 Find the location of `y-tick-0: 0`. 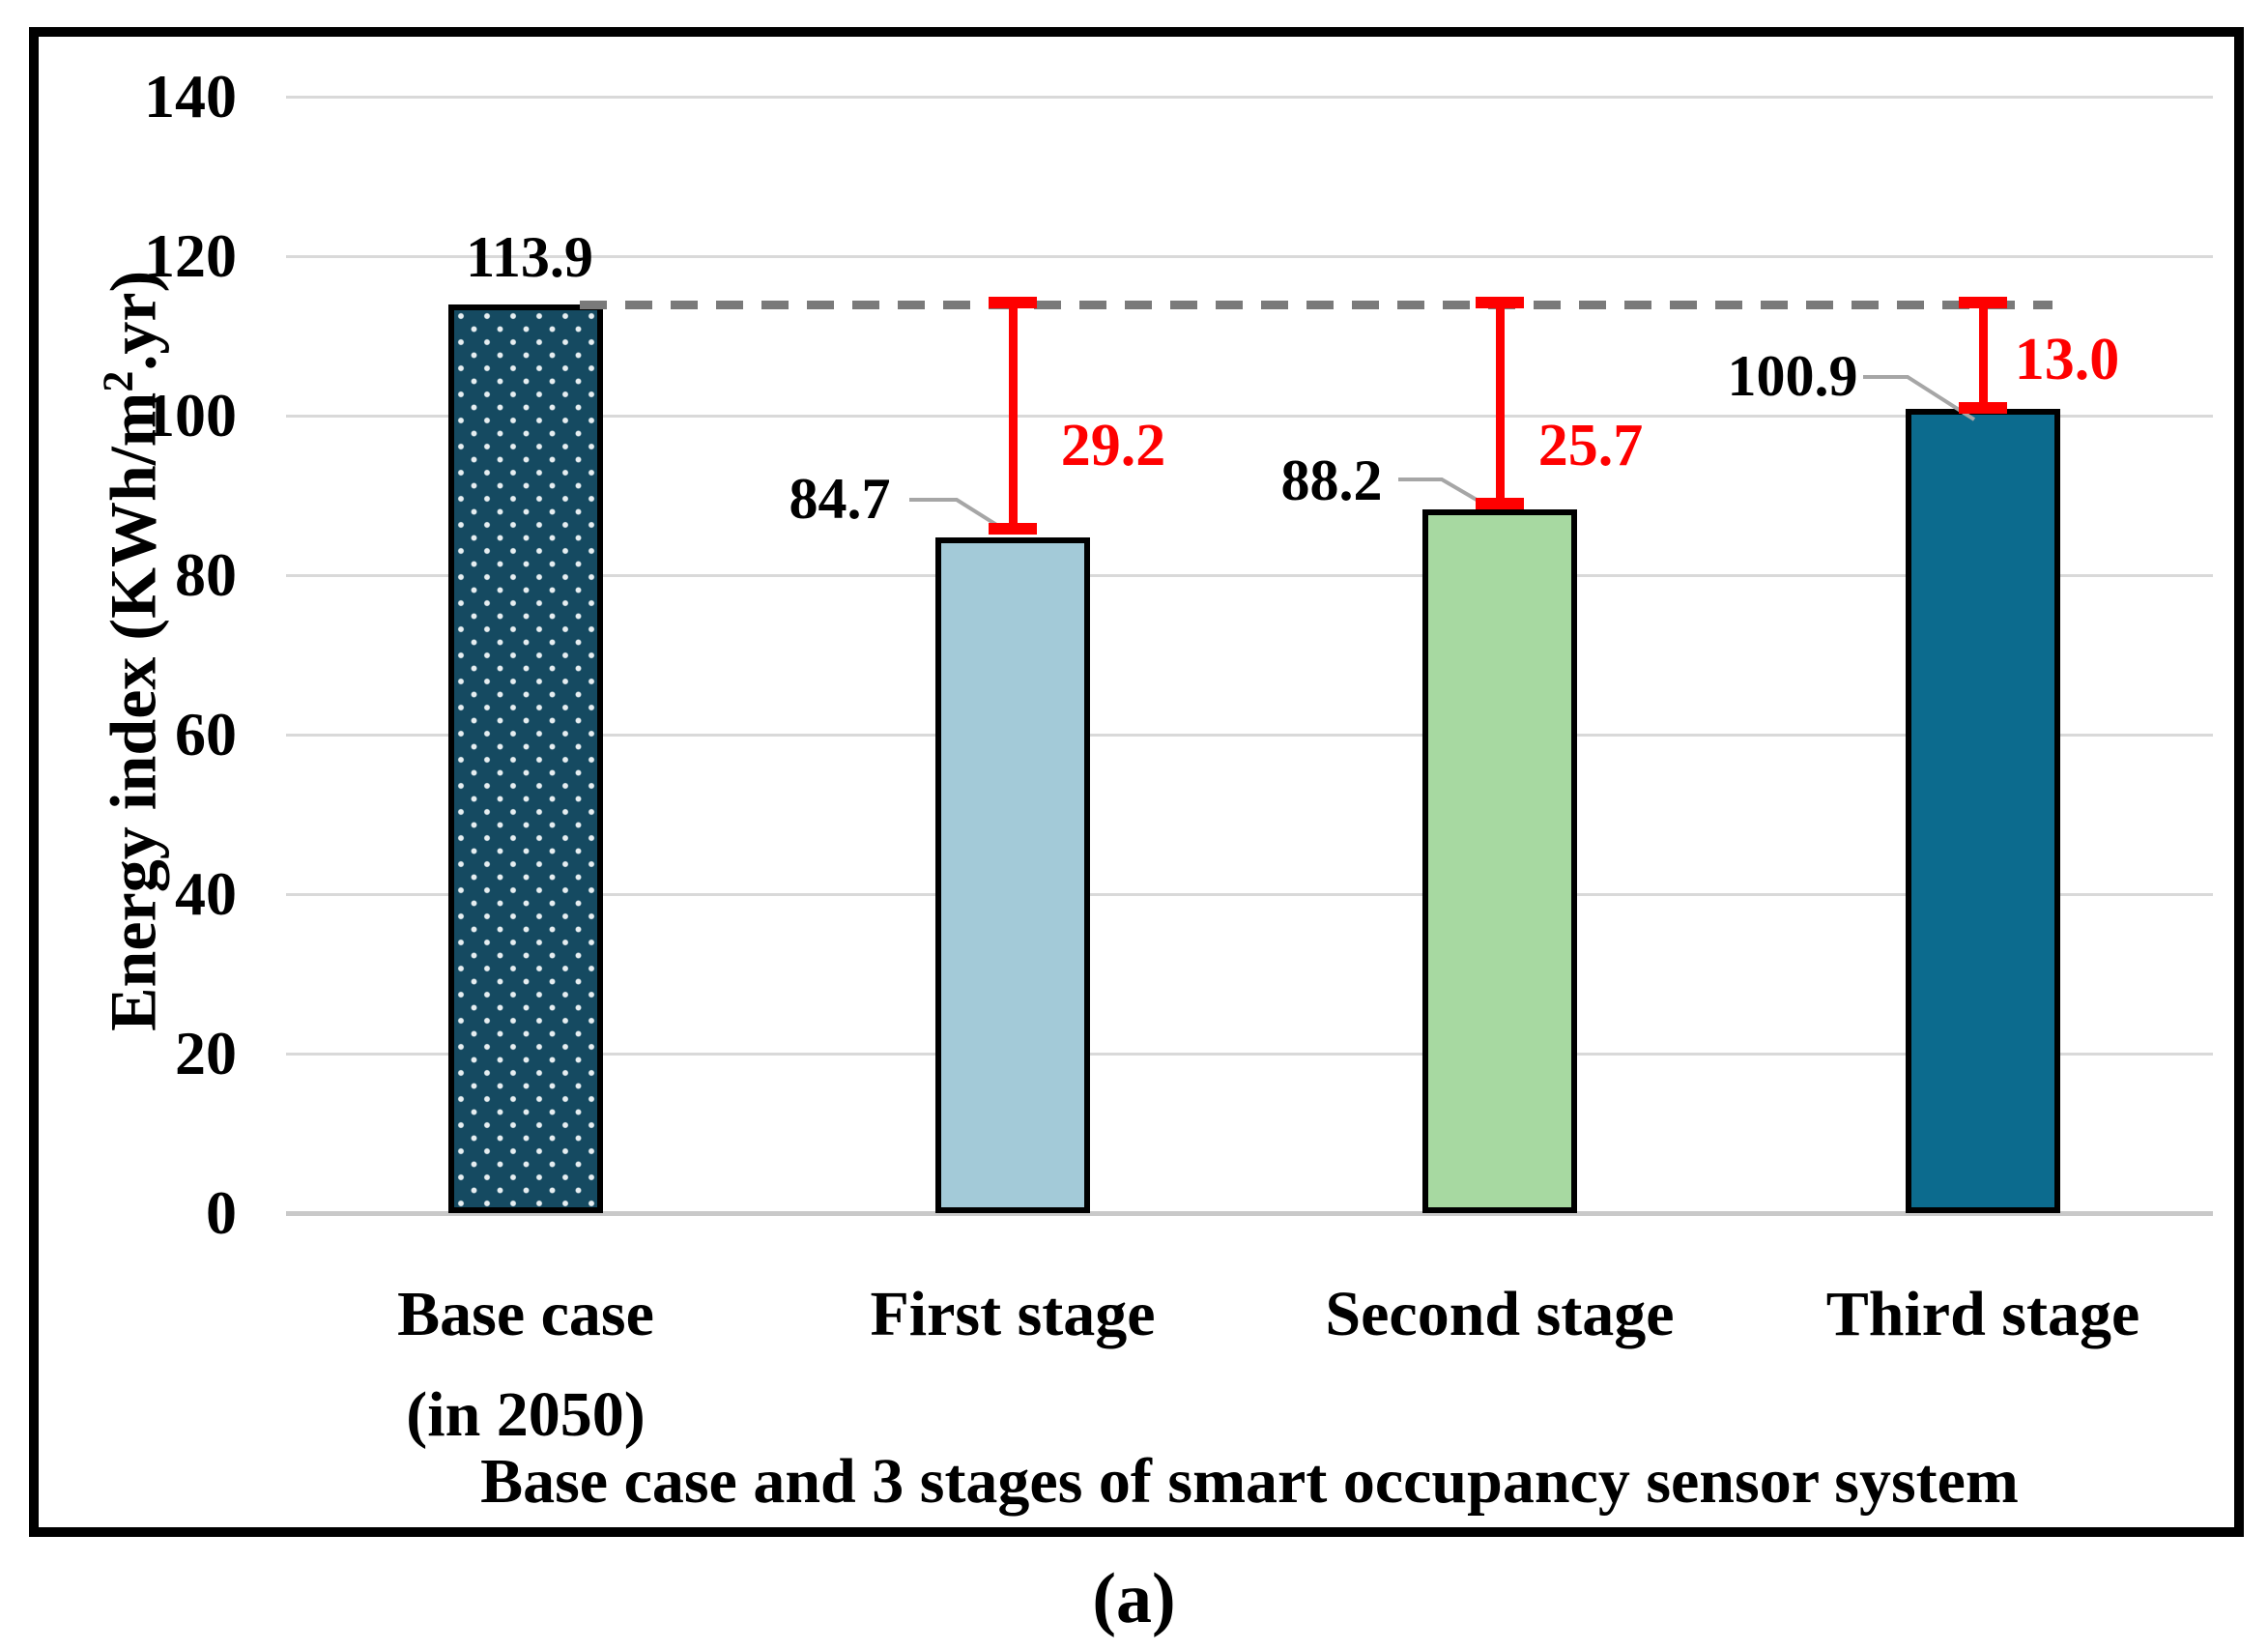

y-tick-0: 0 is located at coordinates (221, 1212).